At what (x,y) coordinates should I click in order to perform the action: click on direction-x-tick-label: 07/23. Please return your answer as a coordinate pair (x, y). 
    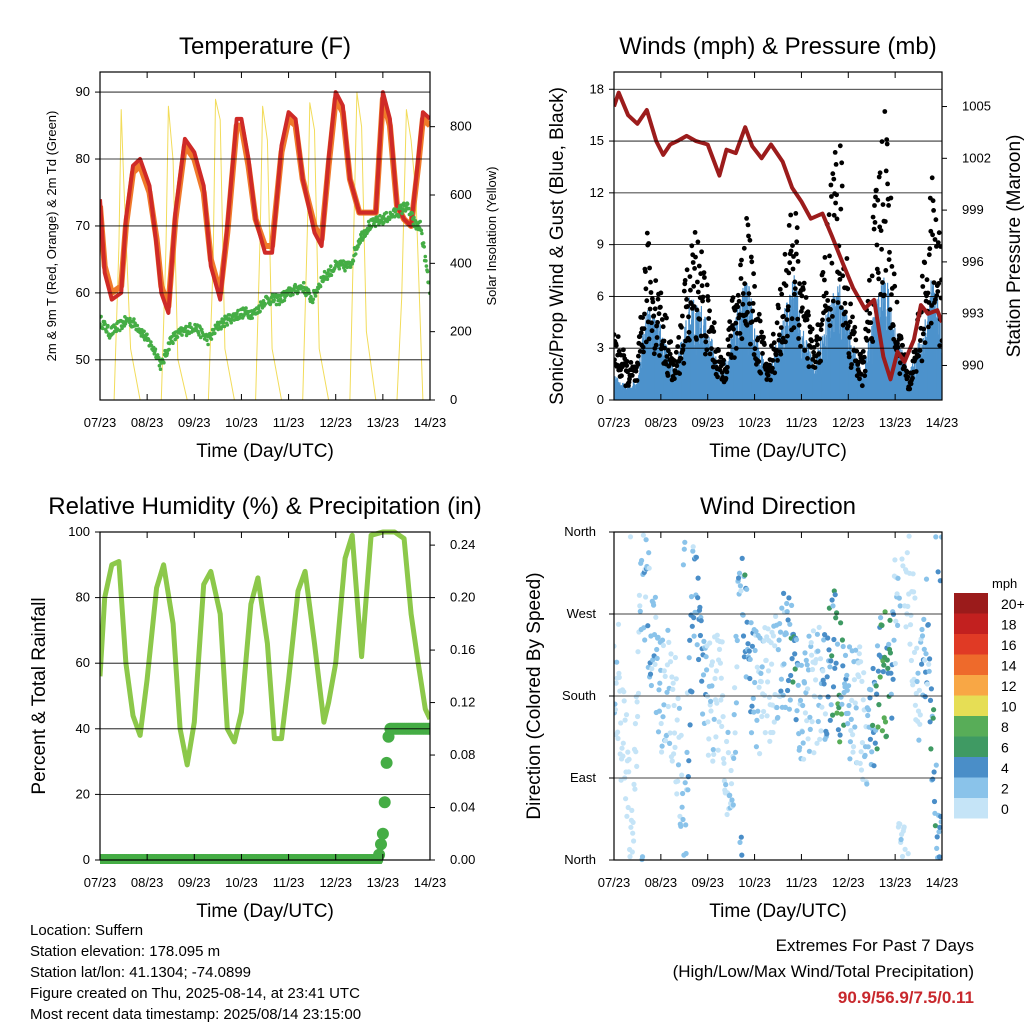
    Looking at the image, I should click on (614, 882).